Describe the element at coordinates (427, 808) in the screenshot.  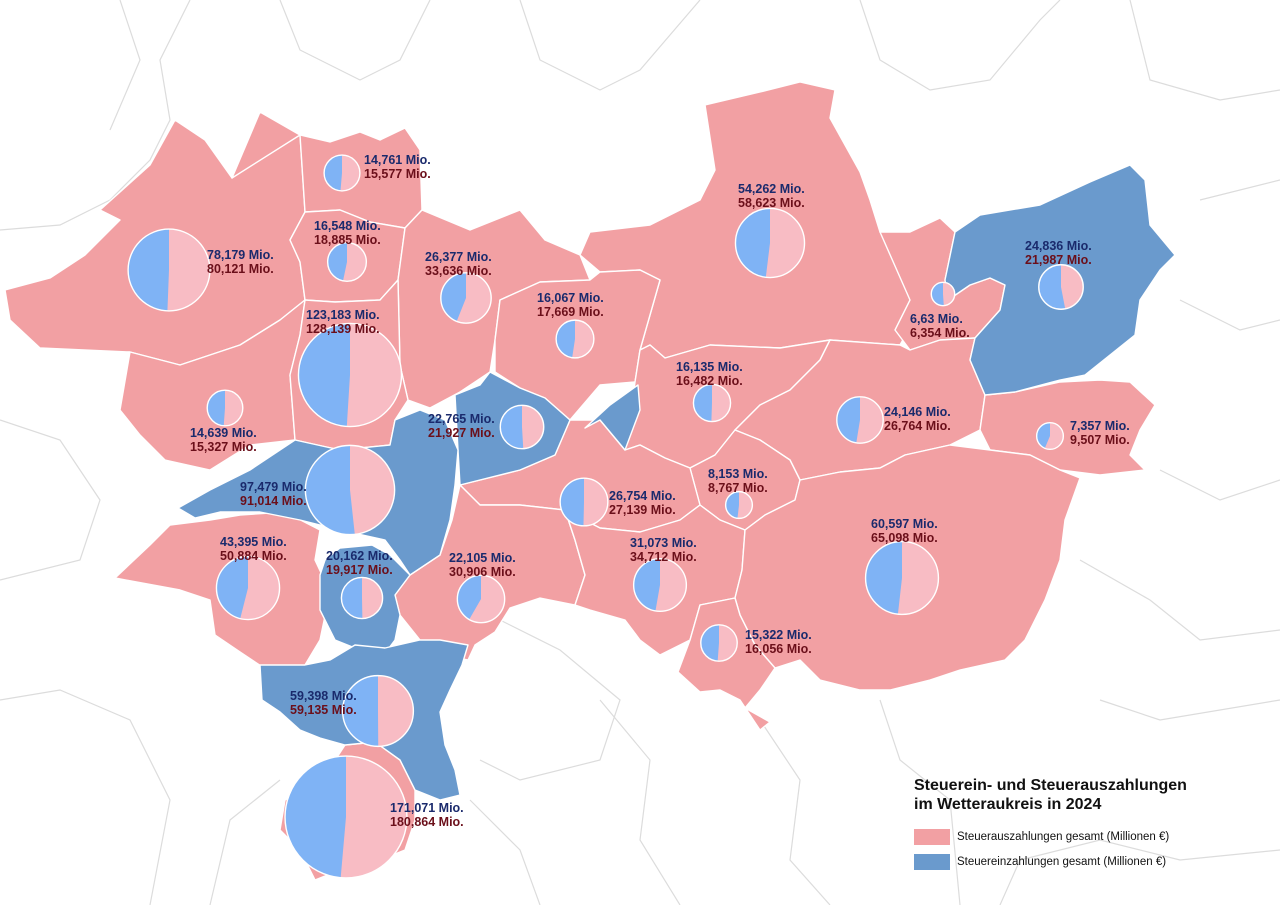
I see `income-value-label: 171,071 Mio.` at that location.